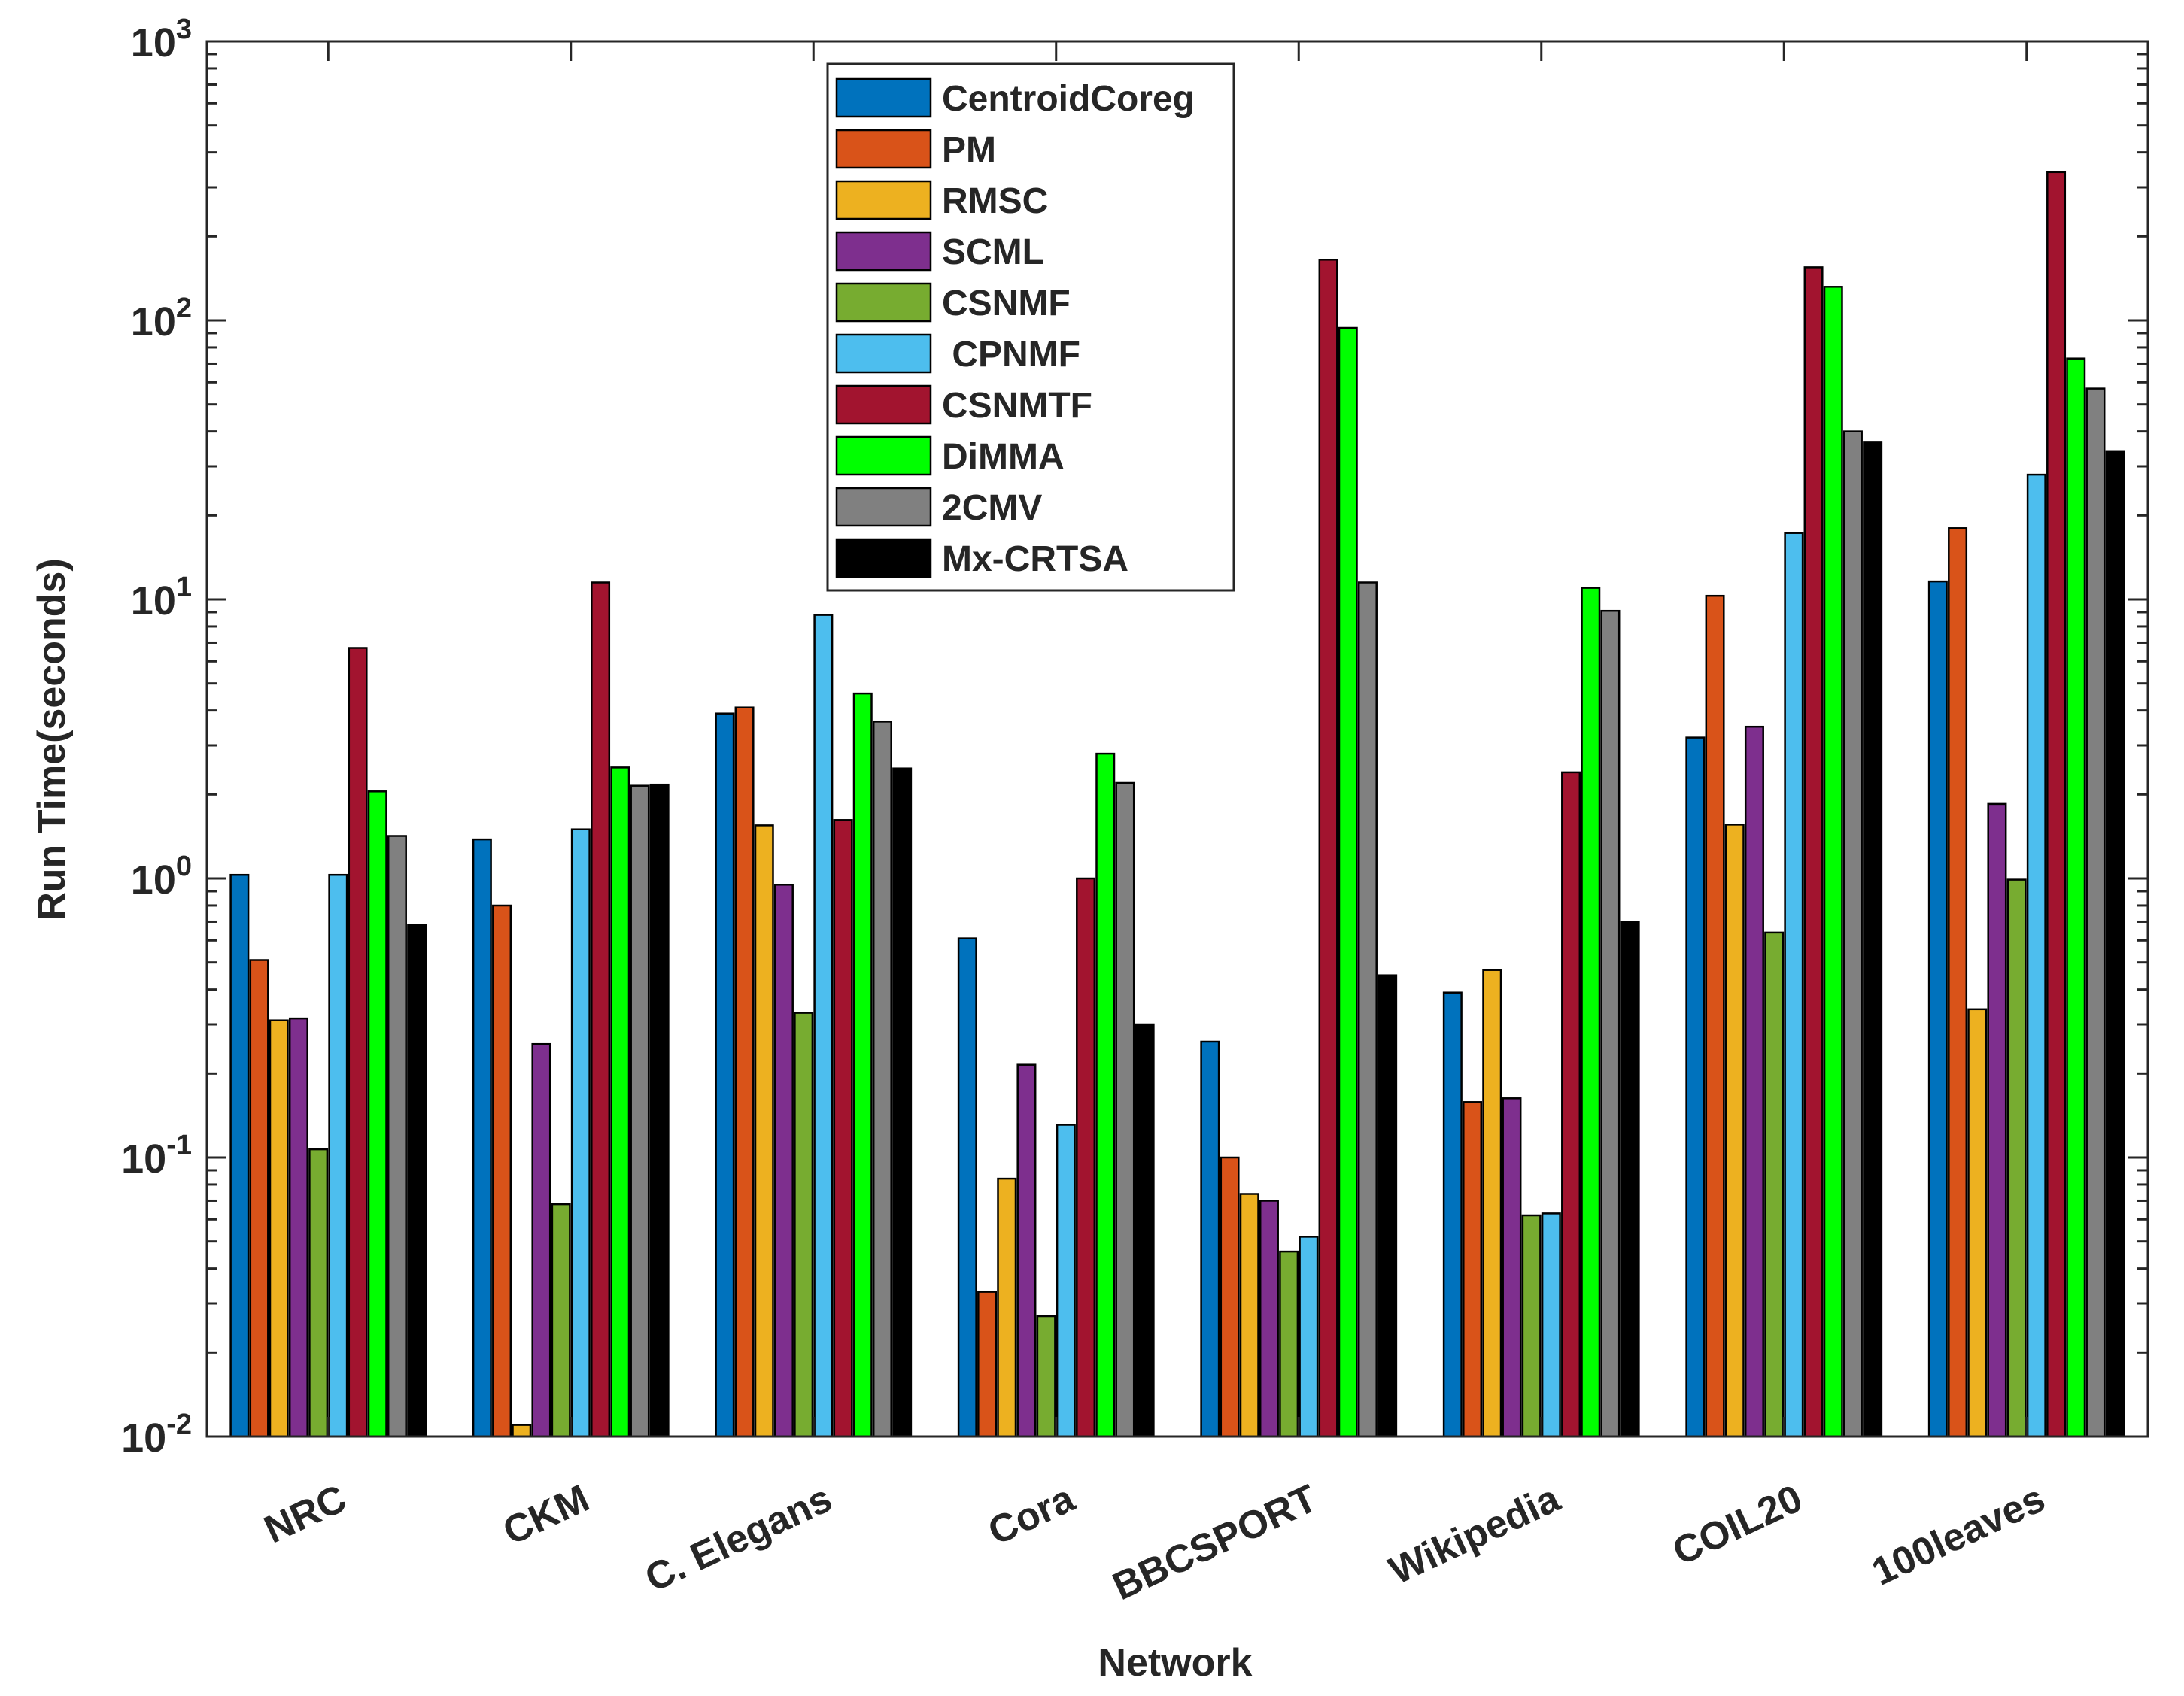 This screenshot has height=1696, width=2184. Describe the element at coordinates (184, 29) in the screenshot. I see `y-tick-exponent: 3` at that location.